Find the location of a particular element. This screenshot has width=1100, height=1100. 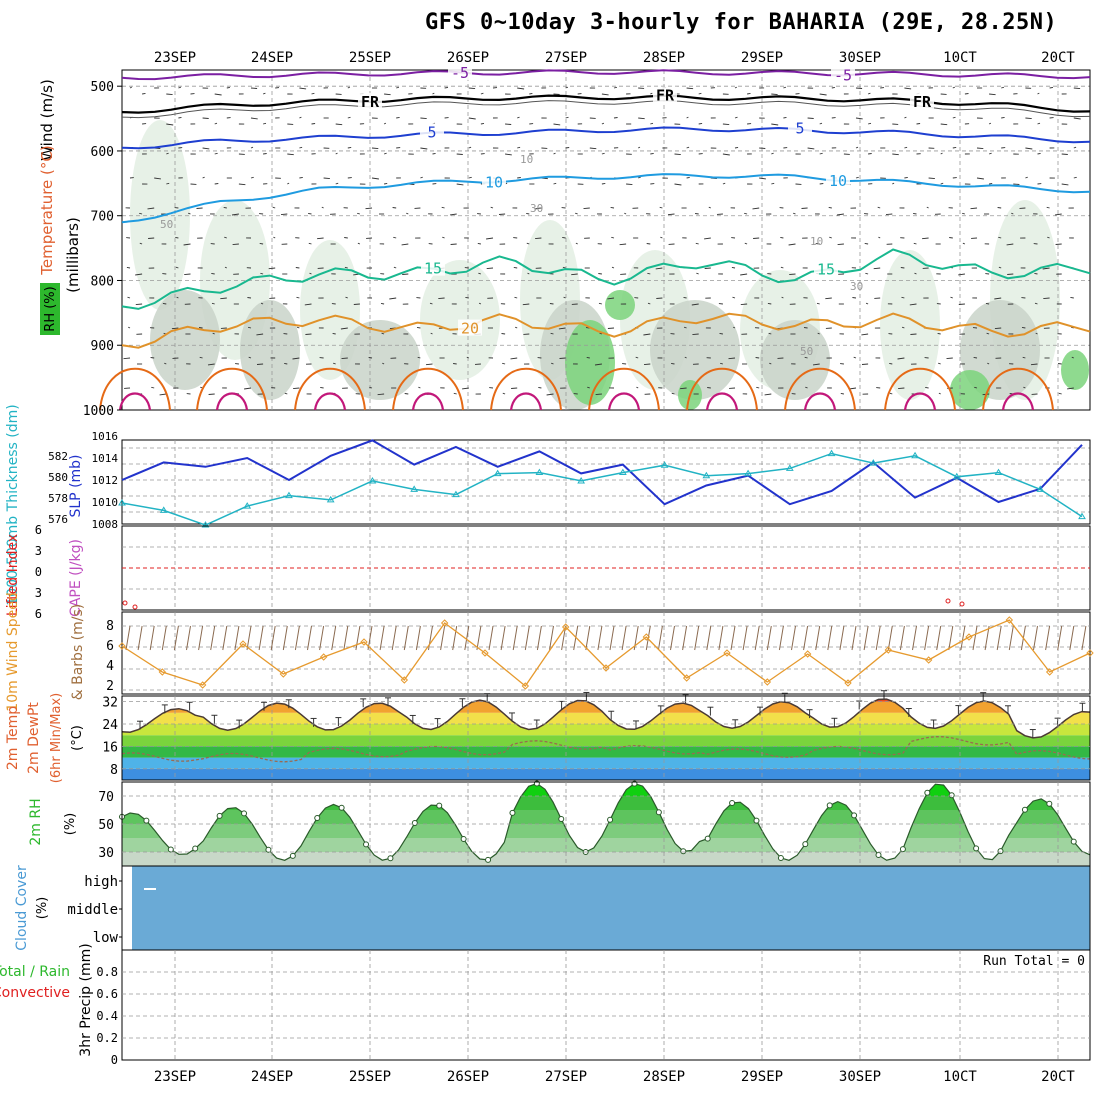

ylabel-temperature: Temperature (°C) is located at coordinates (47, 210).